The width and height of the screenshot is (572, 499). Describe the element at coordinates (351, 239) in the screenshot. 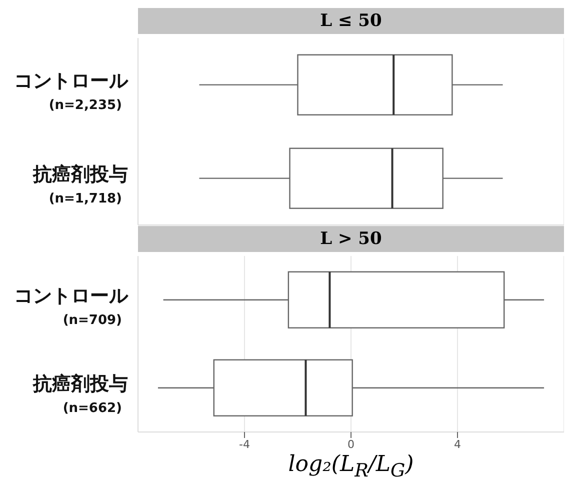

I see `chart-title: L > 50` at that location.